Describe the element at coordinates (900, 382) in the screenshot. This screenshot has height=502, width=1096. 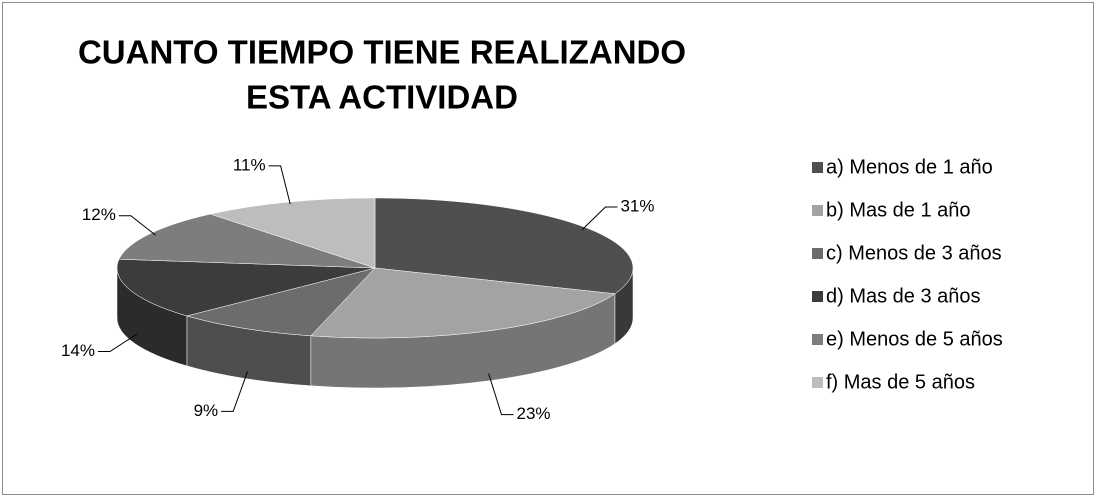
I see `legend-label: f) Mas de 5 años` at that location.